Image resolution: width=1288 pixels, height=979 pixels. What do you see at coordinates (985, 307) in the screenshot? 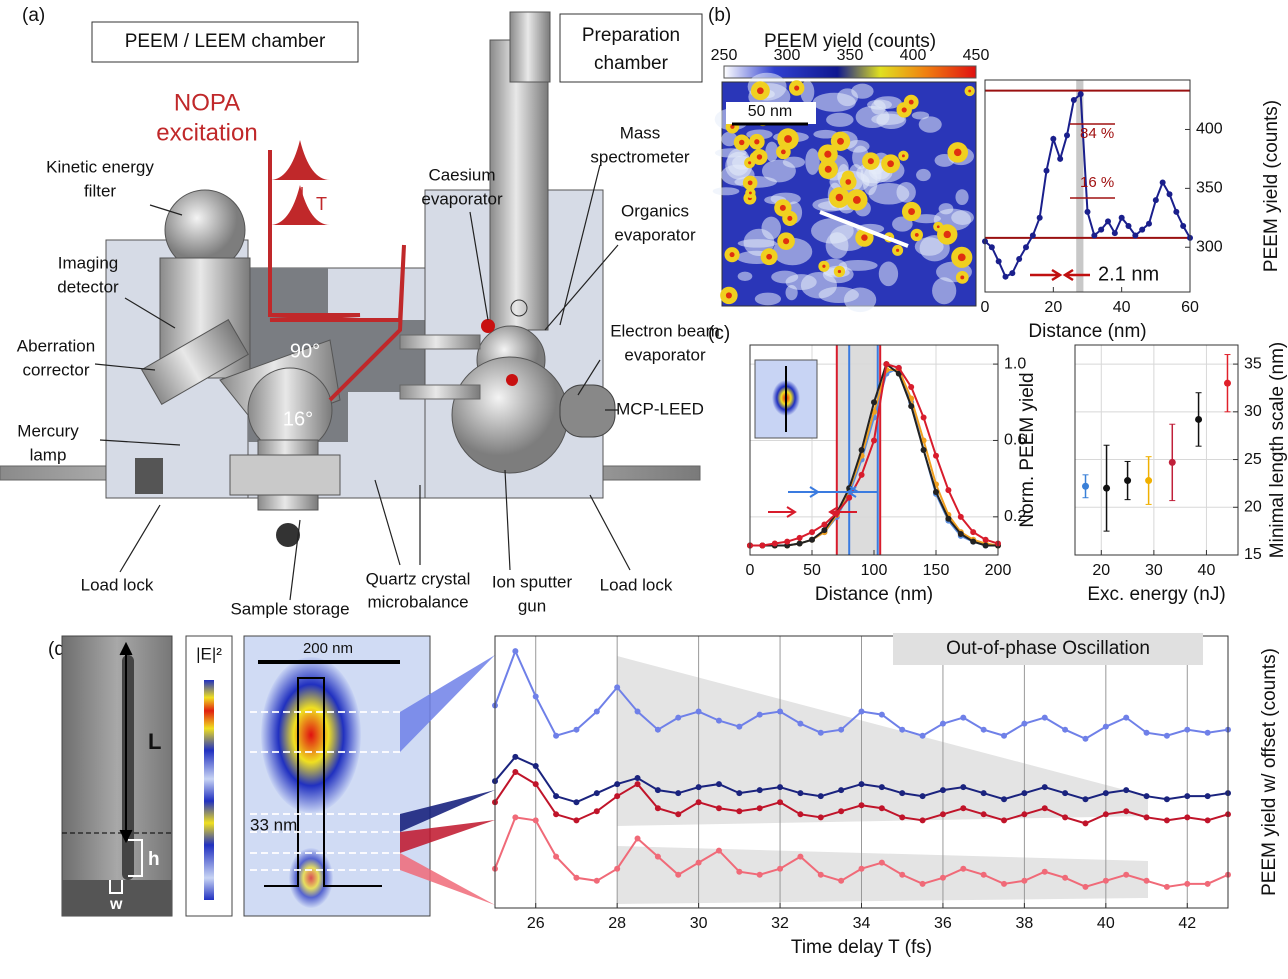
I see `x-tick-label: 0` at bounding box center [985, 307].